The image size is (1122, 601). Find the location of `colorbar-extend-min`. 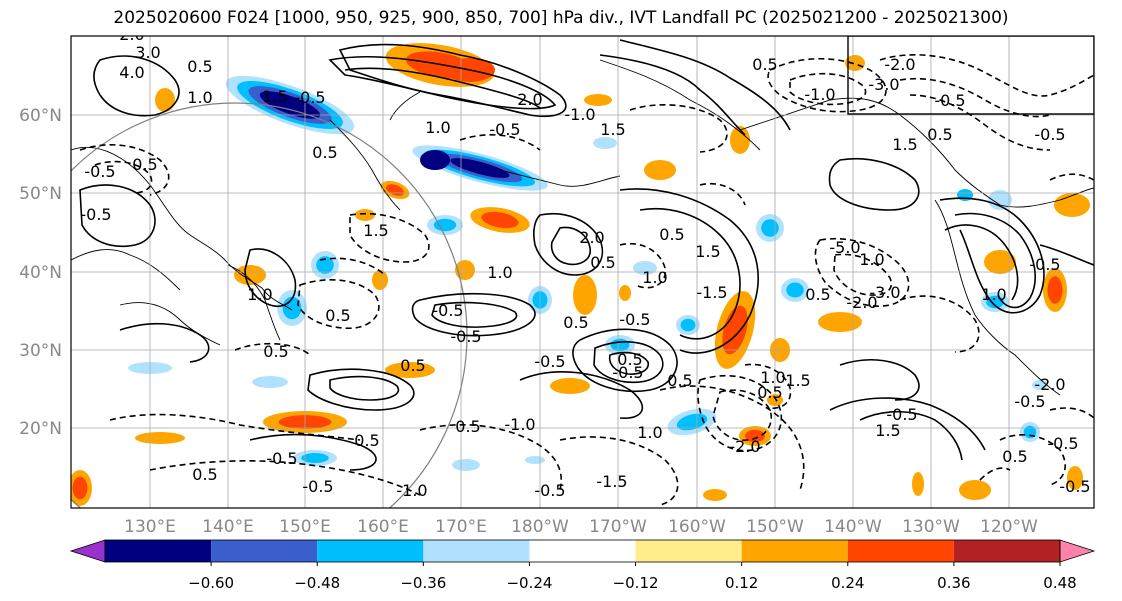

colorbar-extend-min is located at coordinates (87, 551).